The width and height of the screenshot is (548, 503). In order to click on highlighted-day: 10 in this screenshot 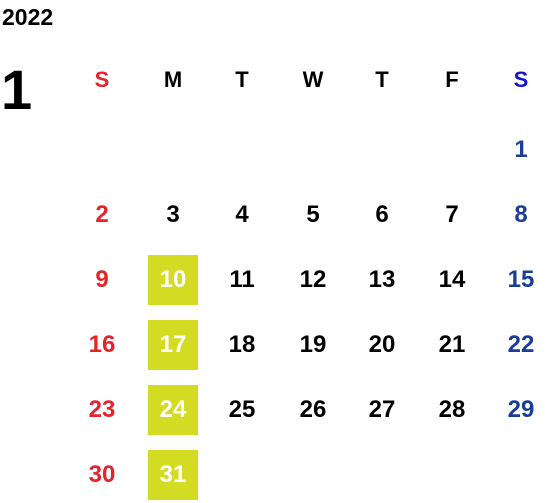, I will do `click(173, 280)`.